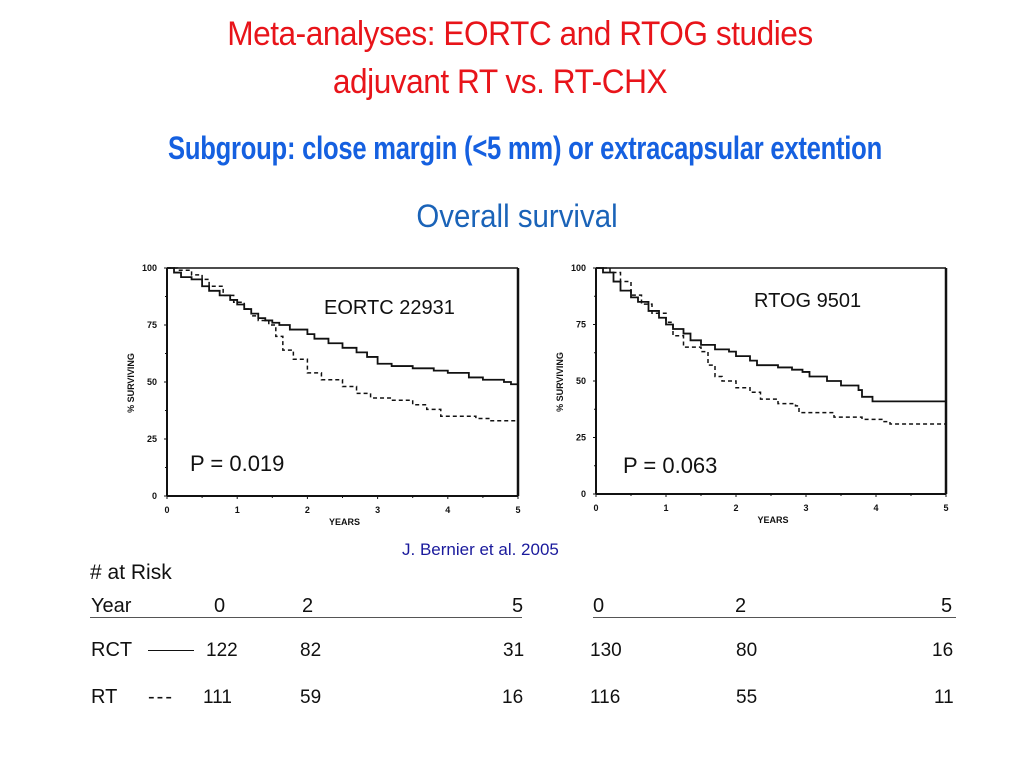  Describe the element at coordinates (500, 82) in the screenshot. I see `slide-title-line2: adjuvant RT vs. RT-CHX` at that location.